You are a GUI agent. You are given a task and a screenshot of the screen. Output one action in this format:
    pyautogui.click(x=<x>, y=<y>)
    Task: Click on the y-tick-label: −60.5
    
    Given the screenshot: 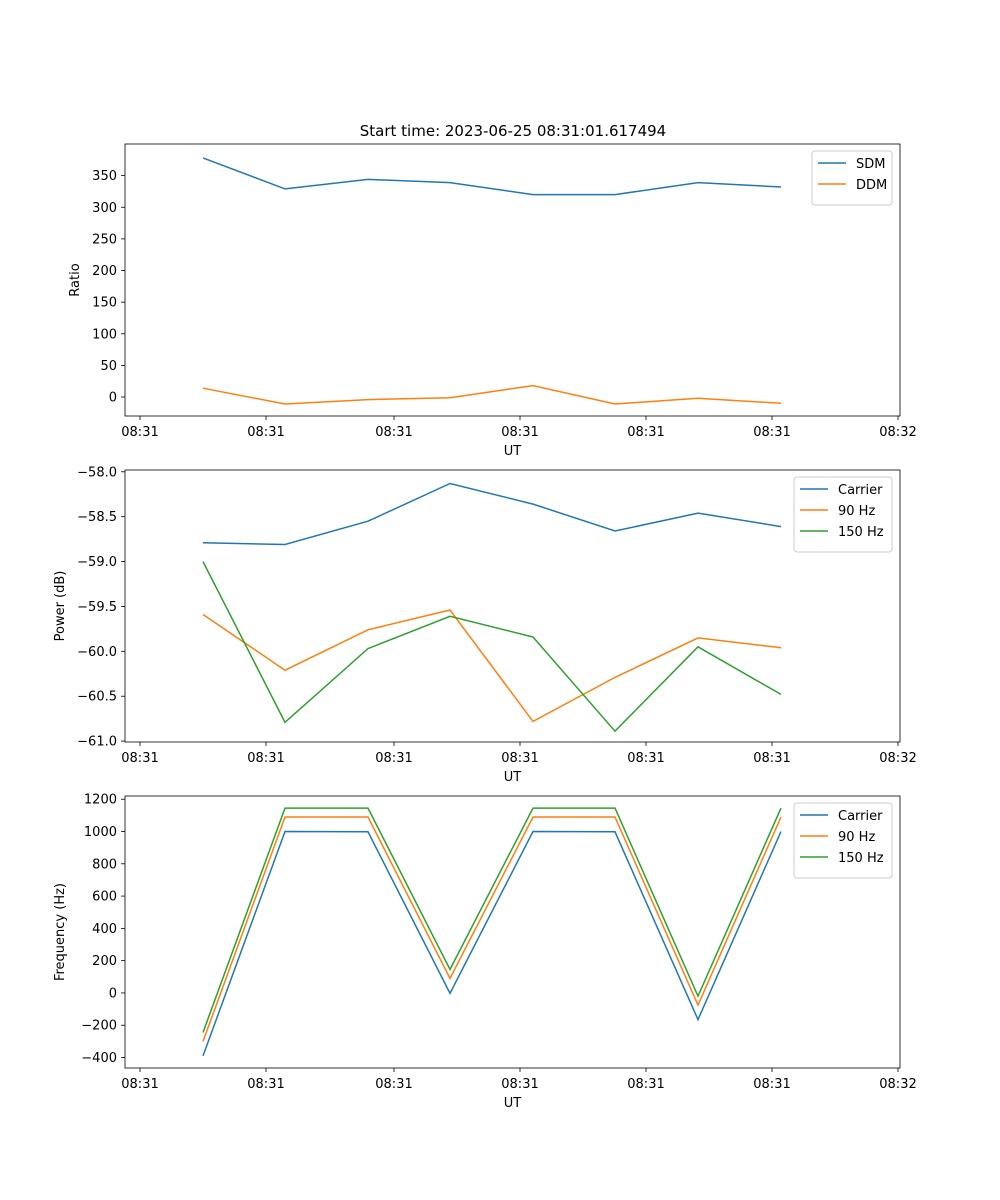 What is the action you would take?
    pyautogui.click(x=97, y=697)
    